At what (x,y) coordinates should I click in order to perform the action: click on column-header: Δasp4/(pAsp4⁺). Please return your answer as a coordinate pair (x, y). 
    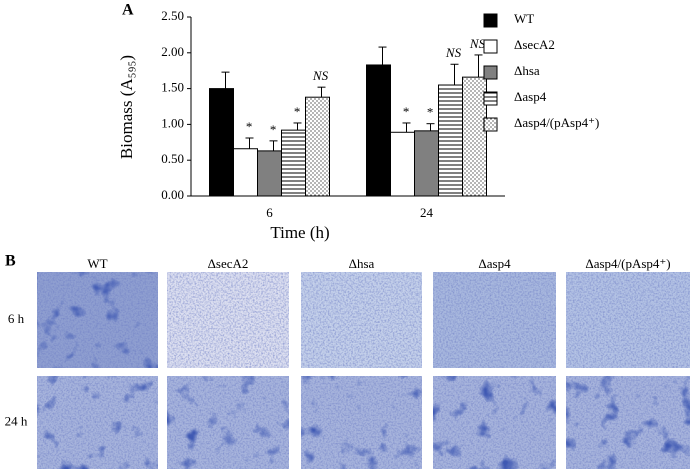
    Looking at the image, I should click on (627, 263).